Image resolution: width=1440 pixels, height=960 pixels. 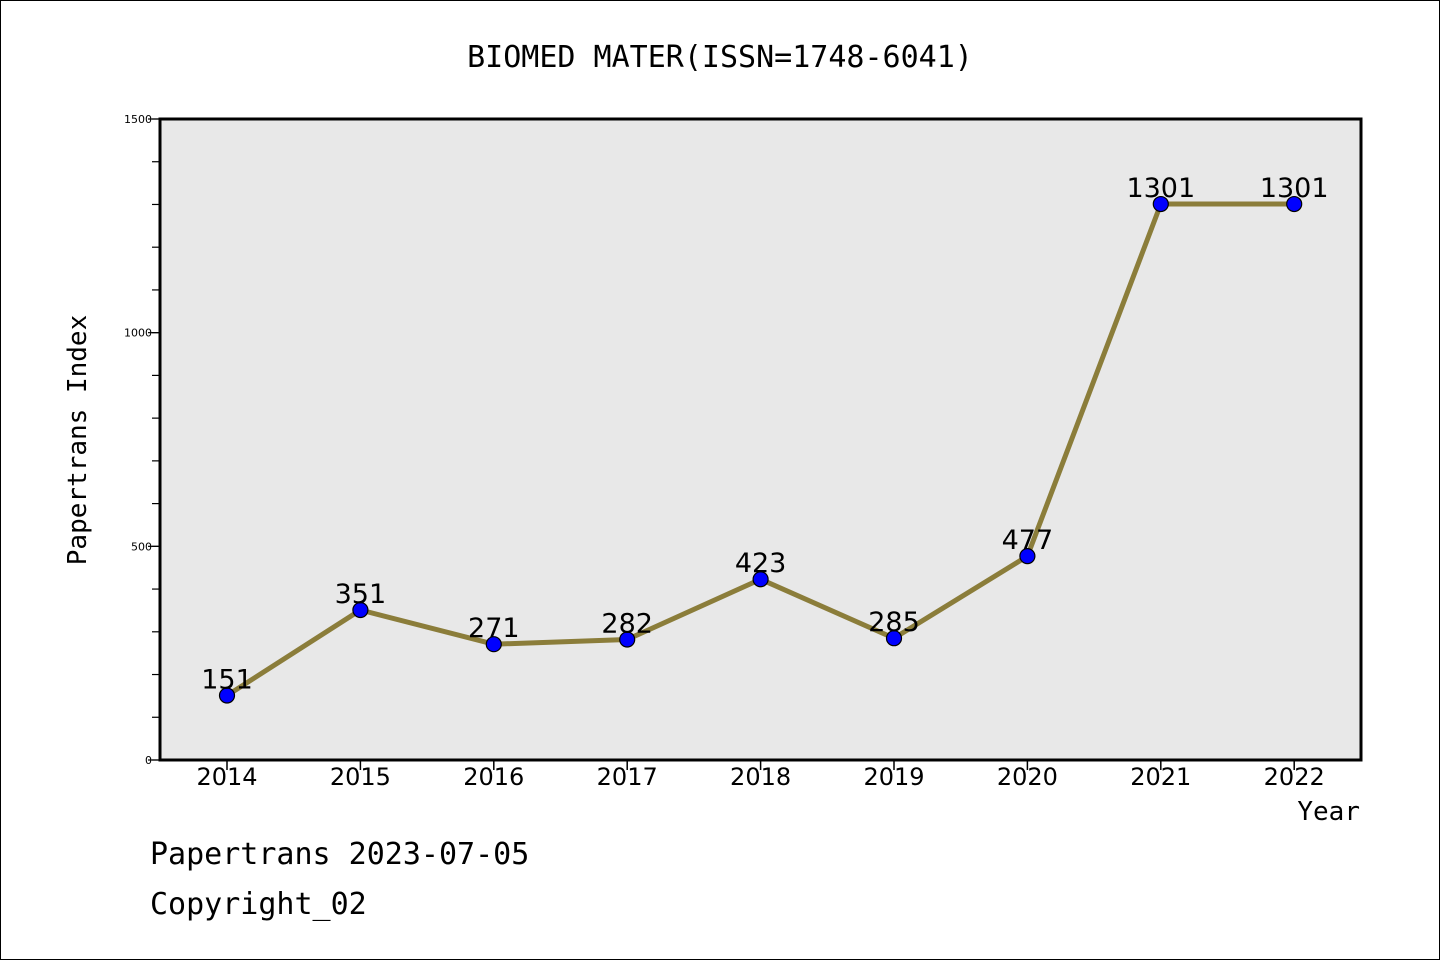 What do you see at coordinates (720, 57) in the screenshot?
I see `chart-title: BIOMED MATER(ISSN=1748-6041)` at bounding box center [720, 57].